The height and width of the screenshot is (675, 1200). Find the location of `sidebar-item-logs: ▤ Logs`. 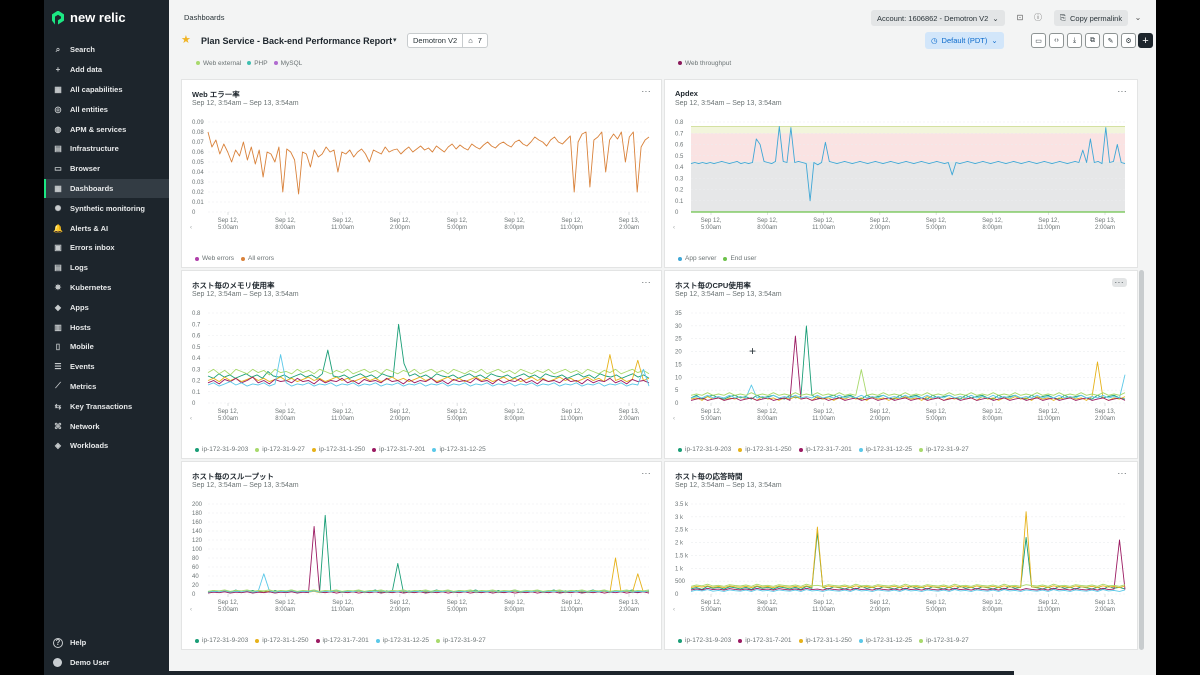

sidebar-item-logs: ▤ Logs is located at coordinates (106, 268).